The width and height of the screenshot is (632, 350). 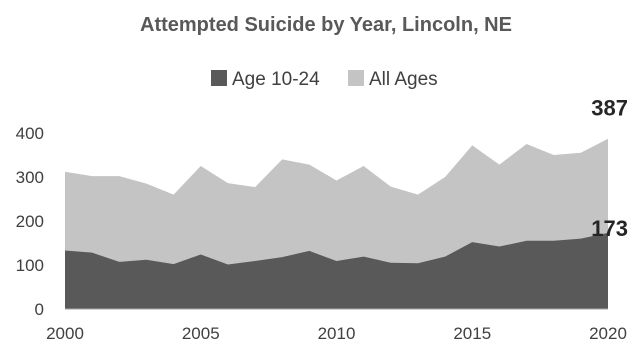 What do you see at coordinates (608, 333) in the screenshot?
I see `x-tick-label: 2020` at bounding box center [608, 333].